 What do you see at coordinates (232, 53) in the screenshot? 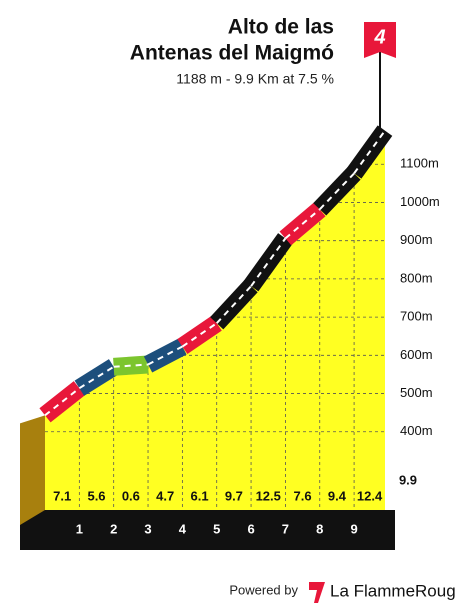
I see `title-line: Antenas del Maigmó` at bounding box center [232, 53].